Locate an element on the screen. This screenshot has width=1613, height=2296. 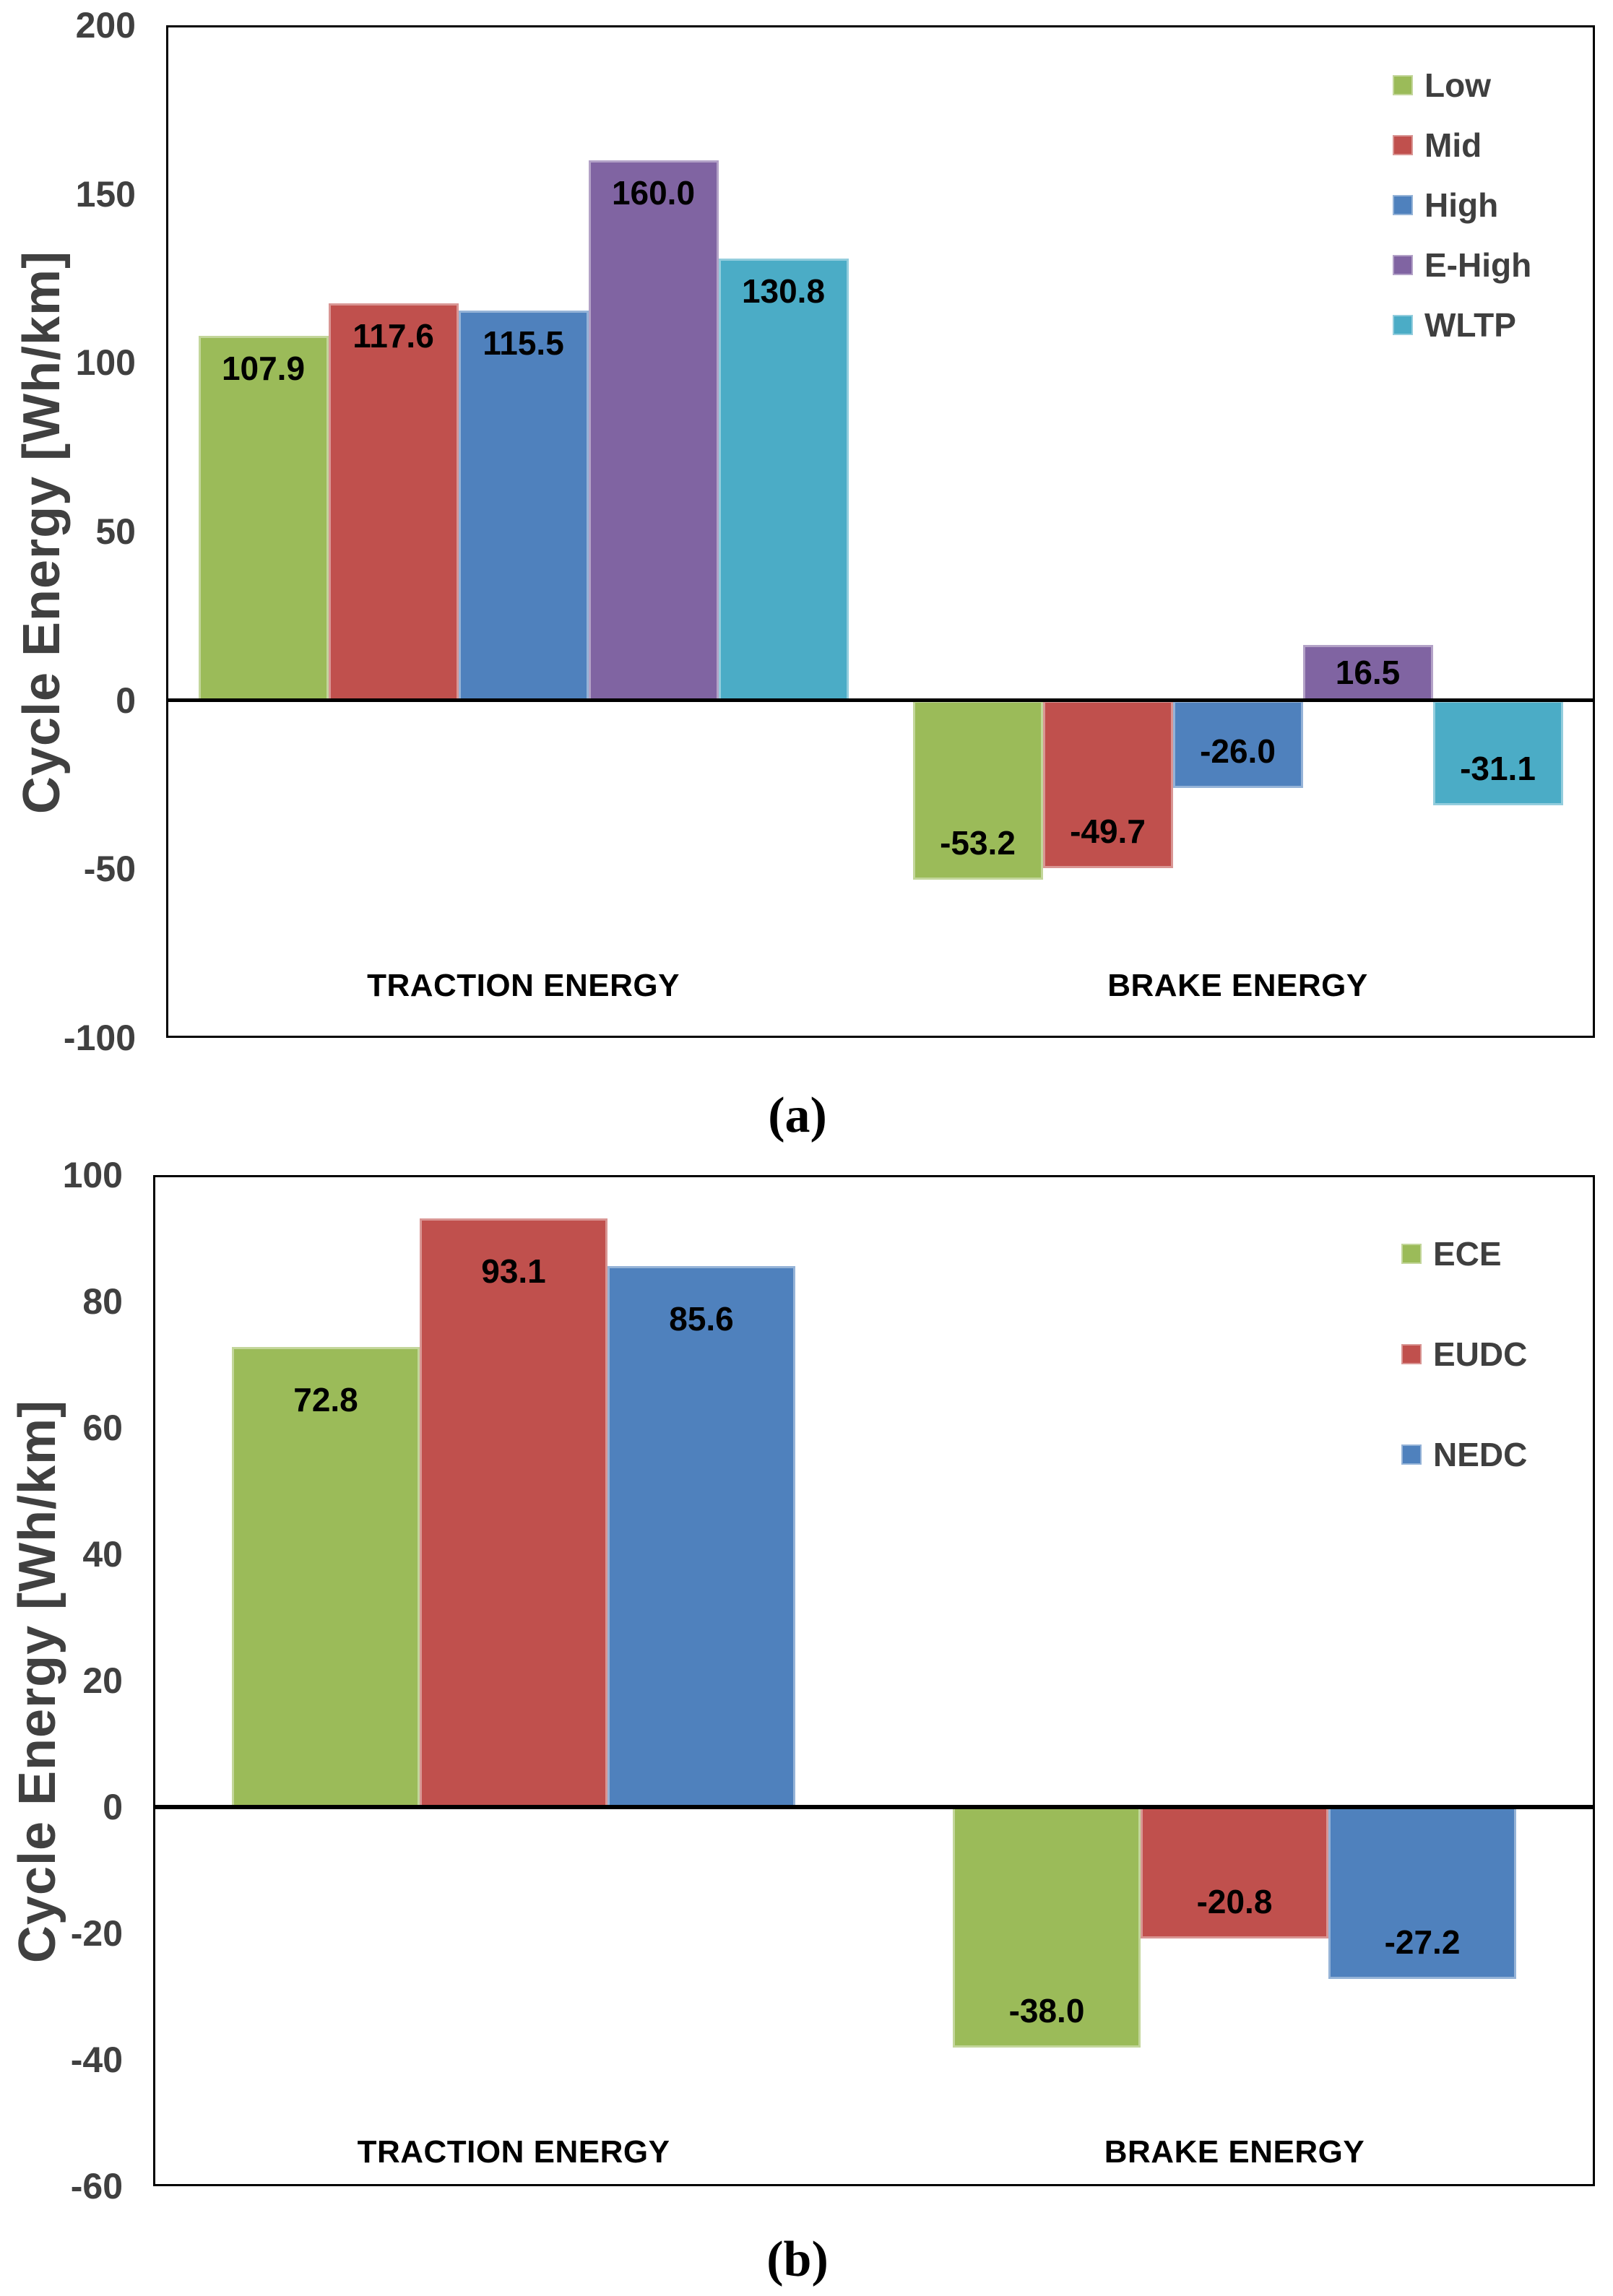
bar-nedc-traction is located at coordinates (701, 1536).